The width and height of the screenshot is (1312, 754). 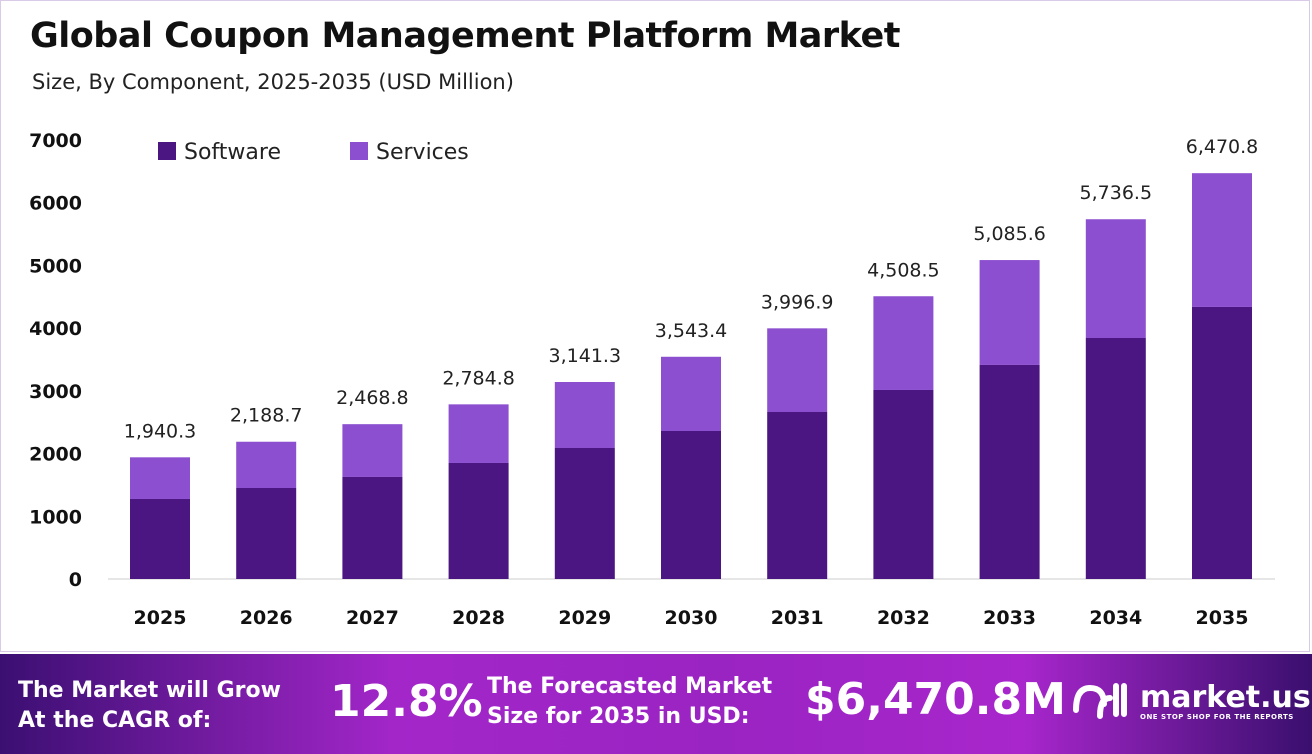 What do you see at coordinates (55, 141) in the screenshot?
I see `y-tick-label: 7000` at bounding box center [55, 141].